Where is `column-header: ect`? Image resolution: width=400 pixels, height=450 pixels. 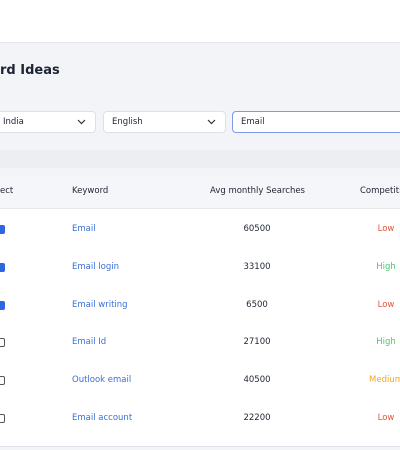 column-header: ect is located at coordinates (7, 191).